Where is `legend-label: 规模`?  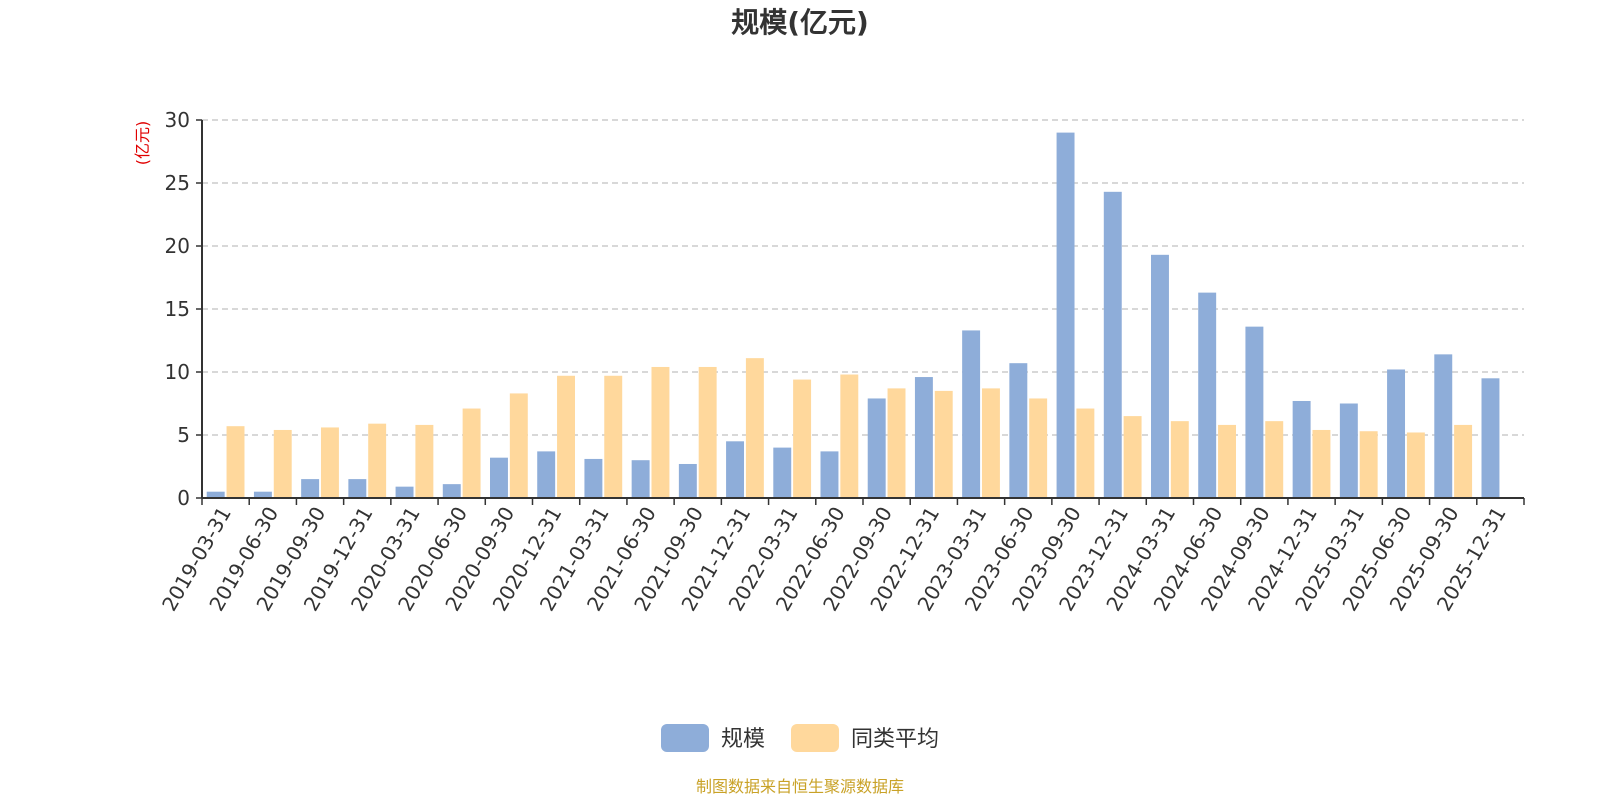
legend-label: 规模 is located at coordinates (743, 739).